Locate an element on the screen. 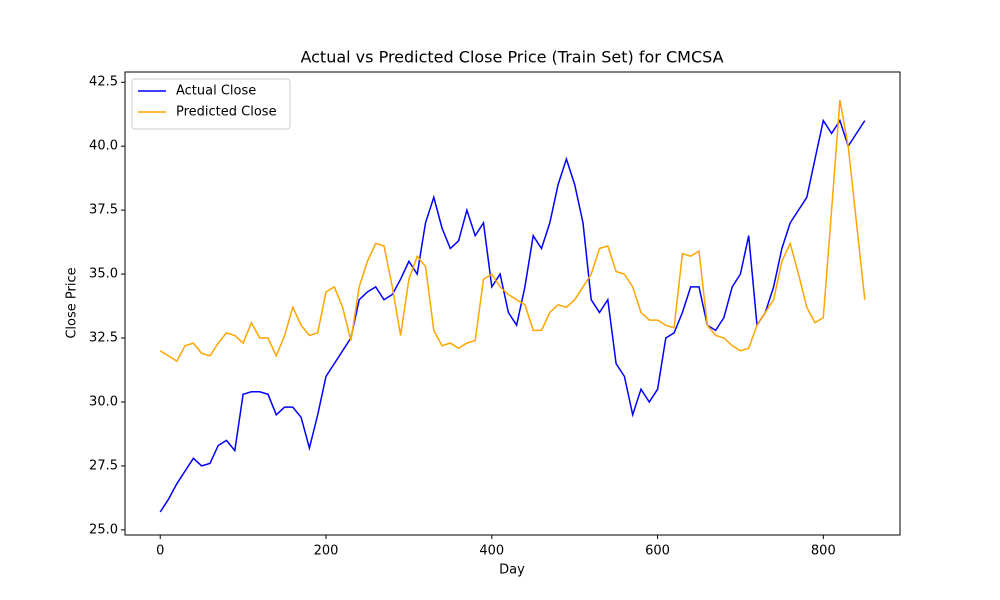 The width and height of the screenshot is (1000, 600). y-tick-label: 27.5 is located at coordinates (103, 465).